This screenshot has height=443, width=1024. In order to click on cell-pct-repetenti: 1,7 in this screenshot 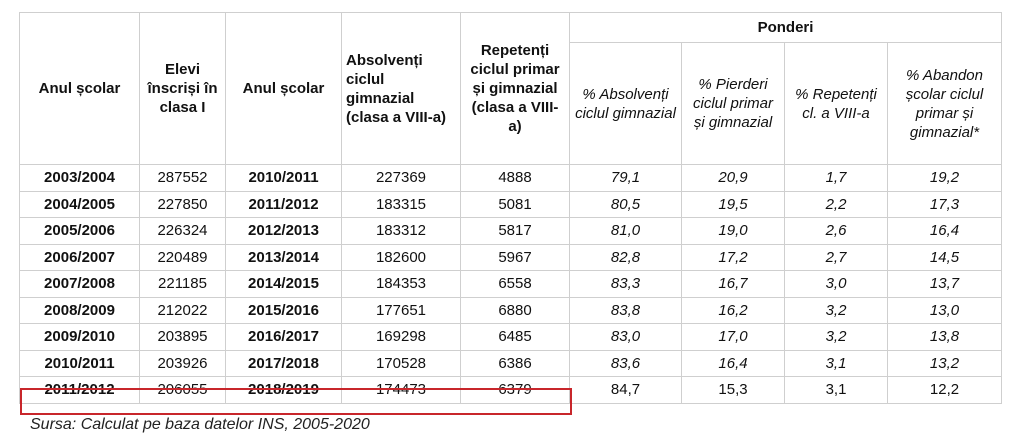, I will do `click(836, 178)`.